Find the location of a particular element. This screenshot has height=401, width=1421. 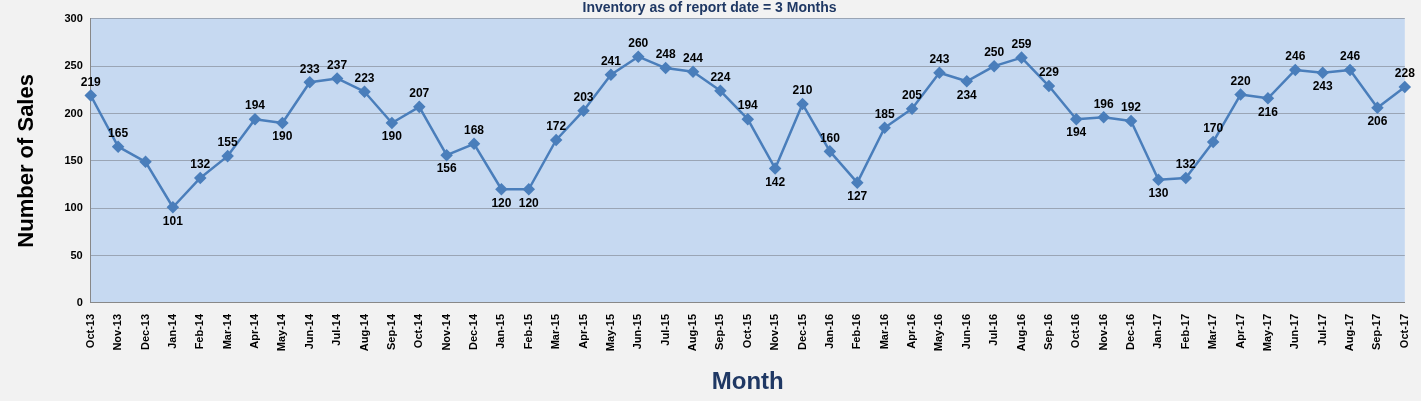

x-tick-label: Jun-16 is located at coordinates (965, 331).